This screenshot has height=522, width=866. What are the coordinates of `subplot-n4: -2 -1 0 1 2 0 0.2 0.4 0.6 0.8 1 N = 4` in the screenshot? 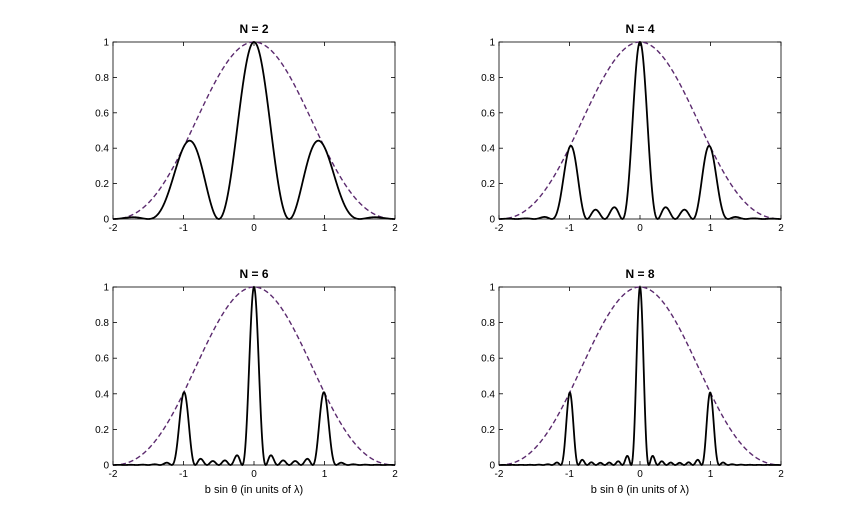 It's located at (632, 128).